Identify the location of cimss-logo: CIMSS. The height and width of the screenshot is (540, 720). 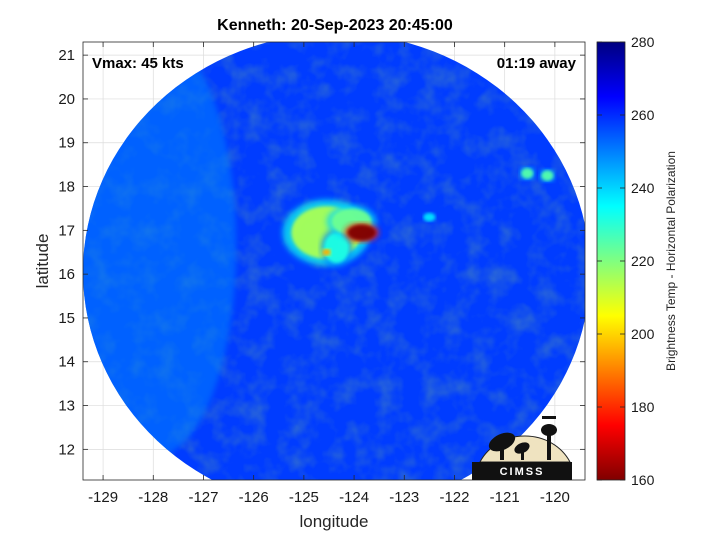
(522, 448).